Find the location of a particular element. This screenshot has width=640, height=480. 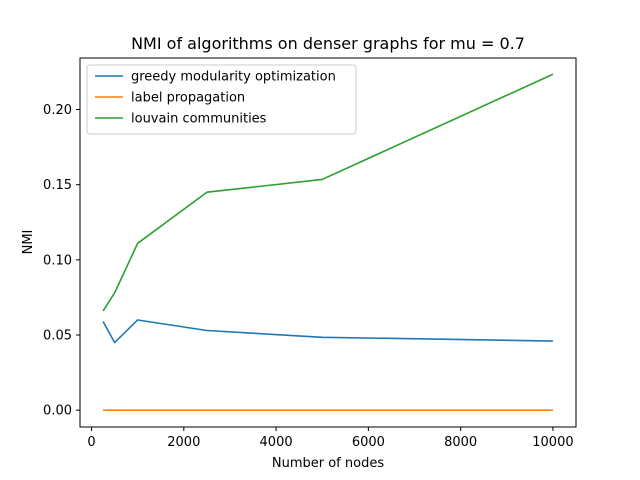

y-tick-label: 0.10 is located at coordinates (57, 260).